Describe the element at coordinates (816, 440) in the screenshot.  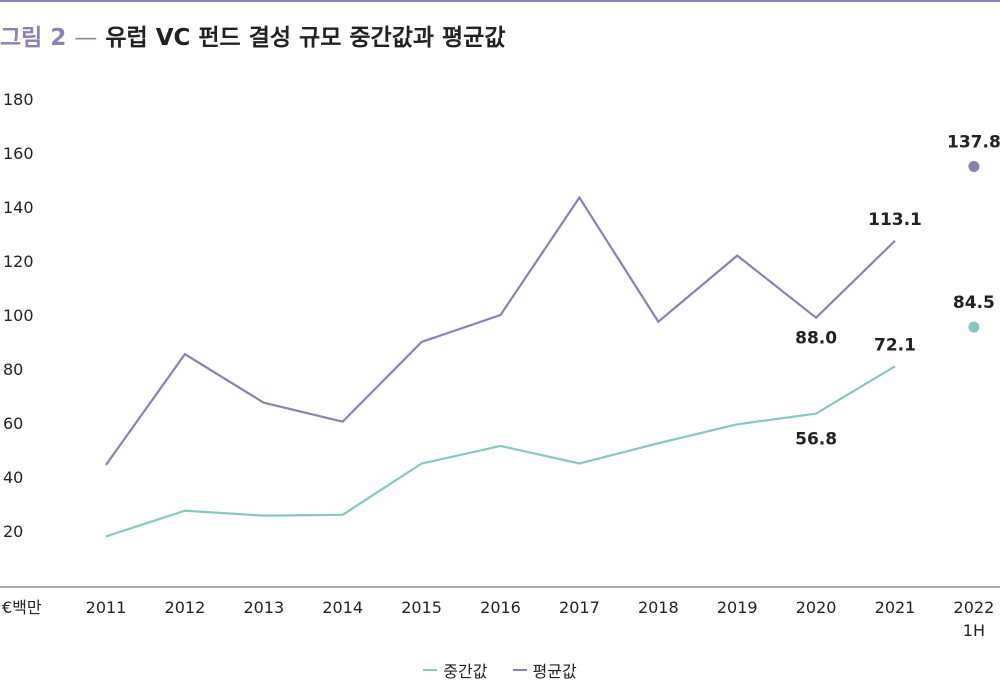
I see `data-label: 56.8` at that location.